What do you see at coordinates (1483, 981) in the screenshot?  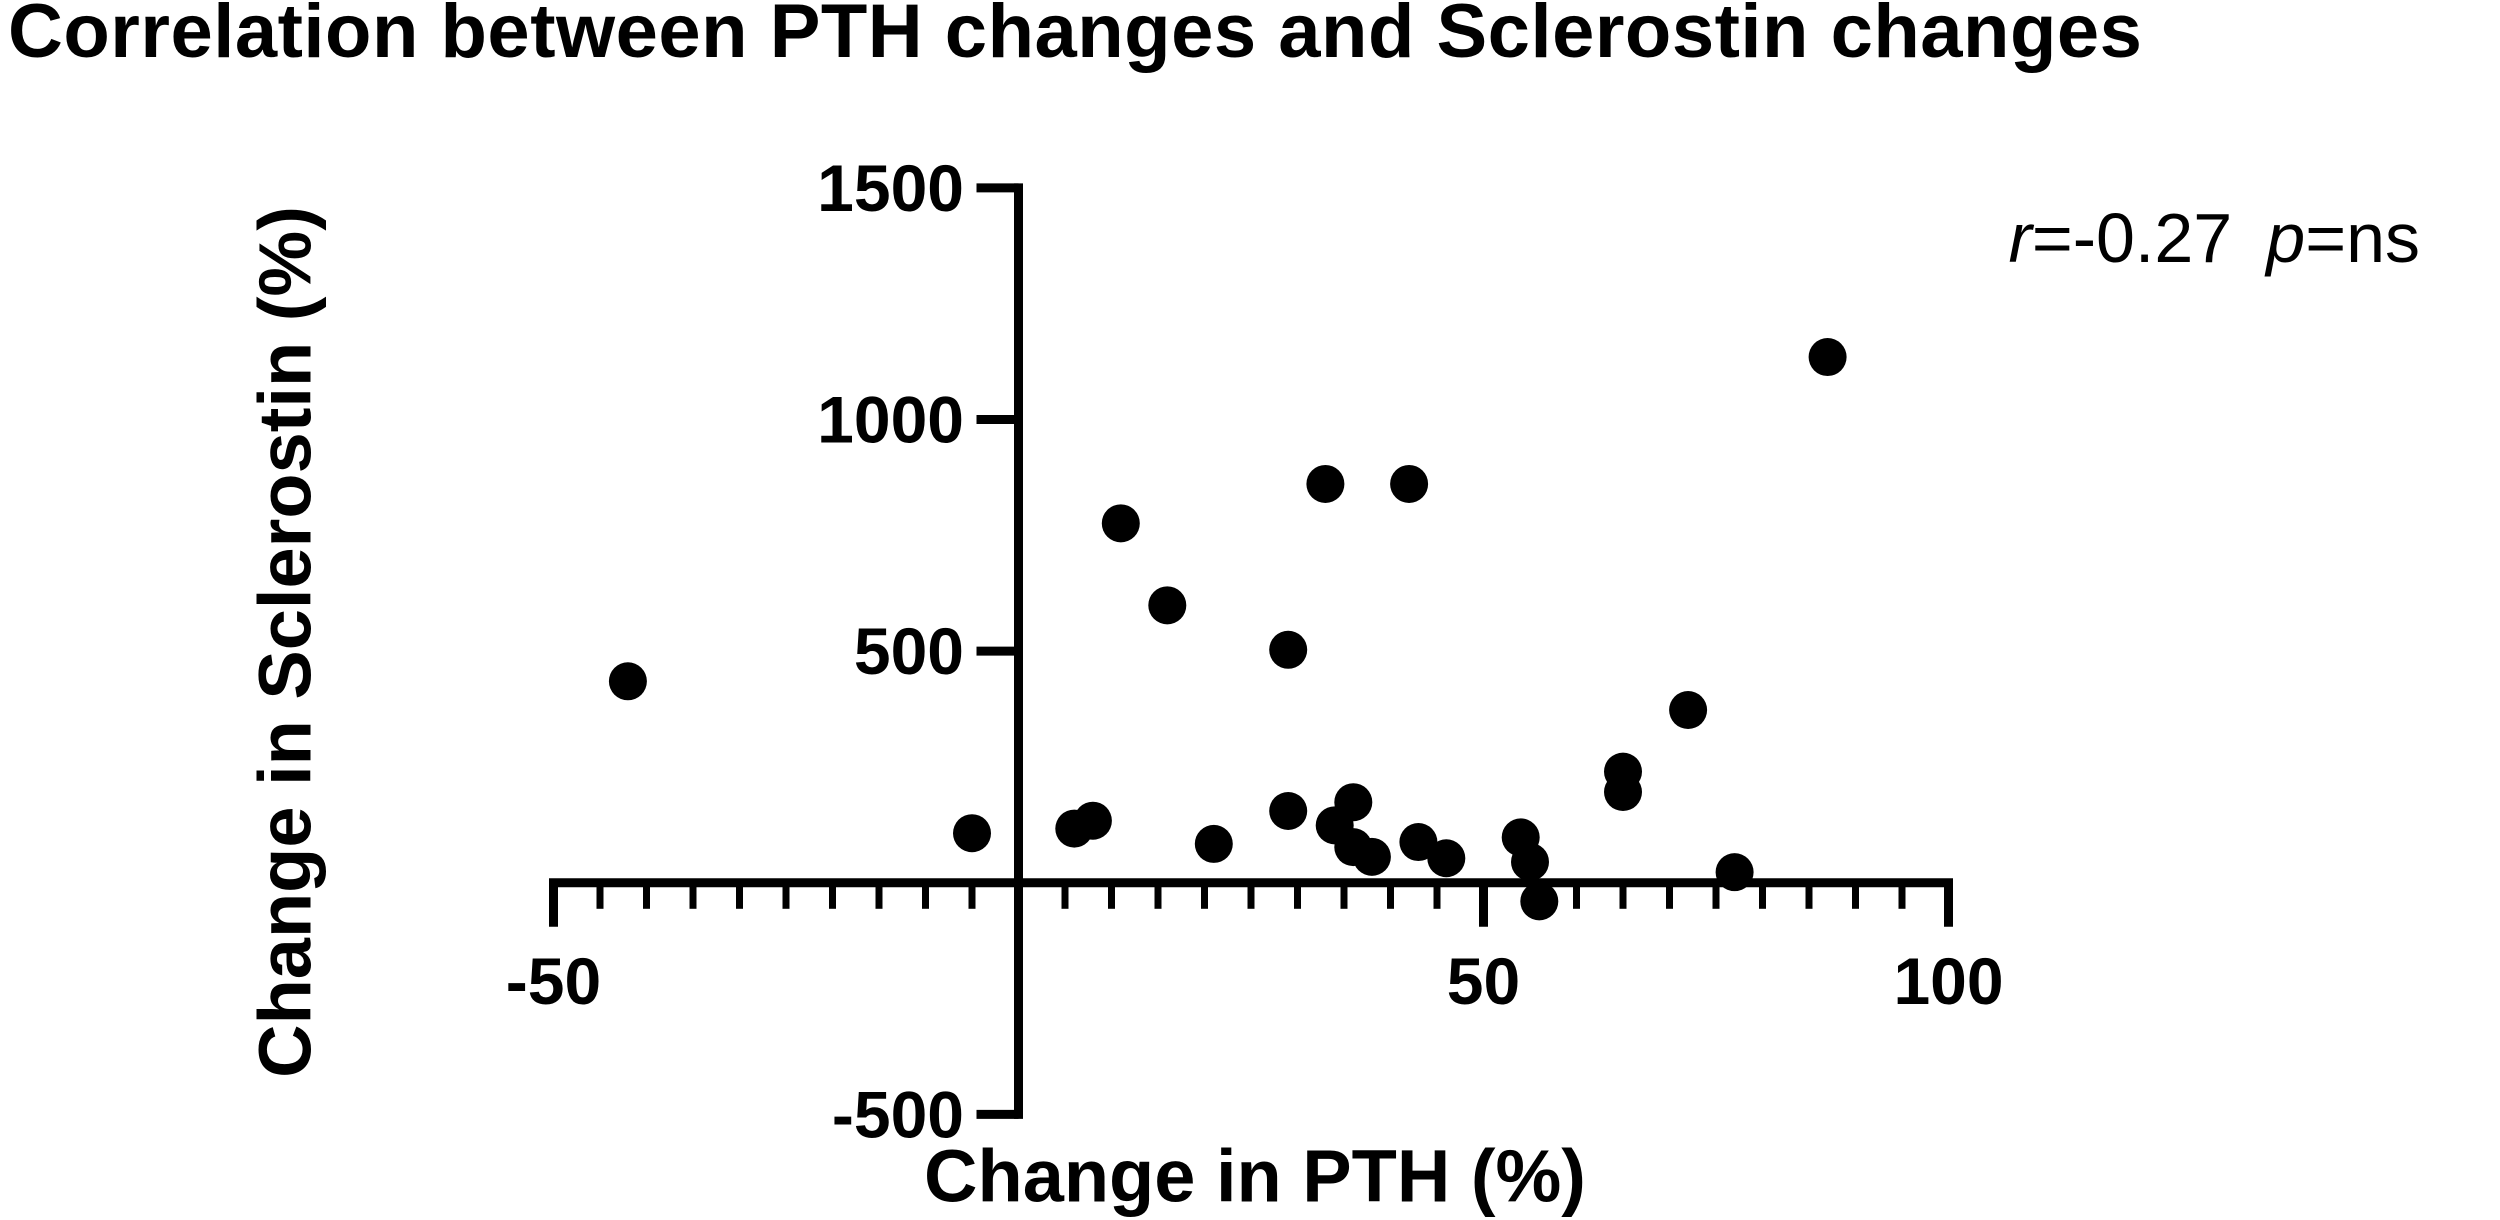 I see `x-tick-label: 50` at bounding box center [1483, 981].